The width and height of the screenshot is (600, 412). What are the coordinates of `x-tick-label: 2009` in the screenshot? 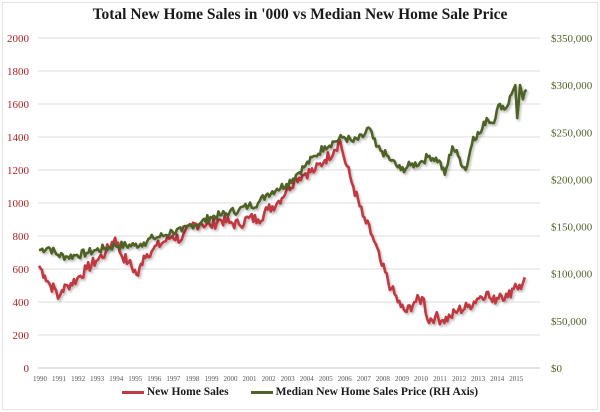 It's located at (402, 379).